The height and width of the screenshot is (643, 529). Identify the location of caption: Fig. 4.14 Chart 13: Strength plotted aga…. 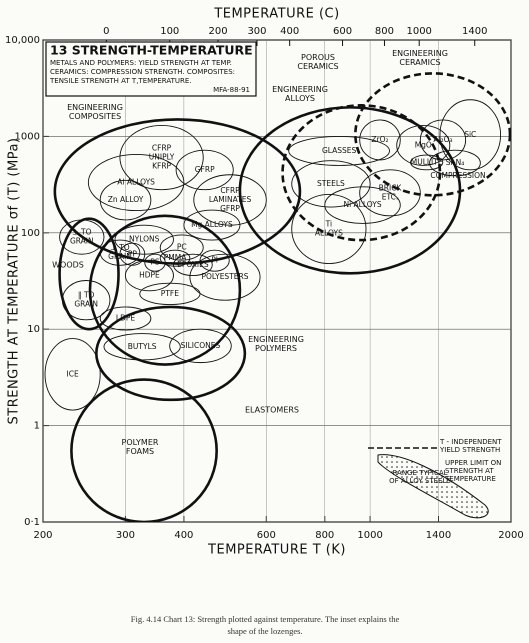
(265, 619).